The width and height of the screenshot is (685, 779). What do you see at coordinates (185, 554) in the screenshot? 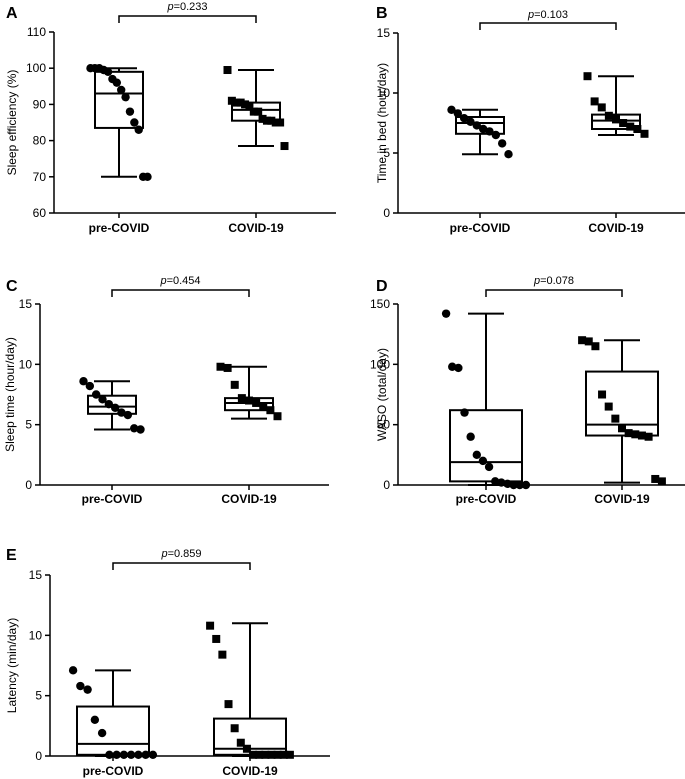
I see `p-value-number: =0.859` at bounding box center [185, 554].